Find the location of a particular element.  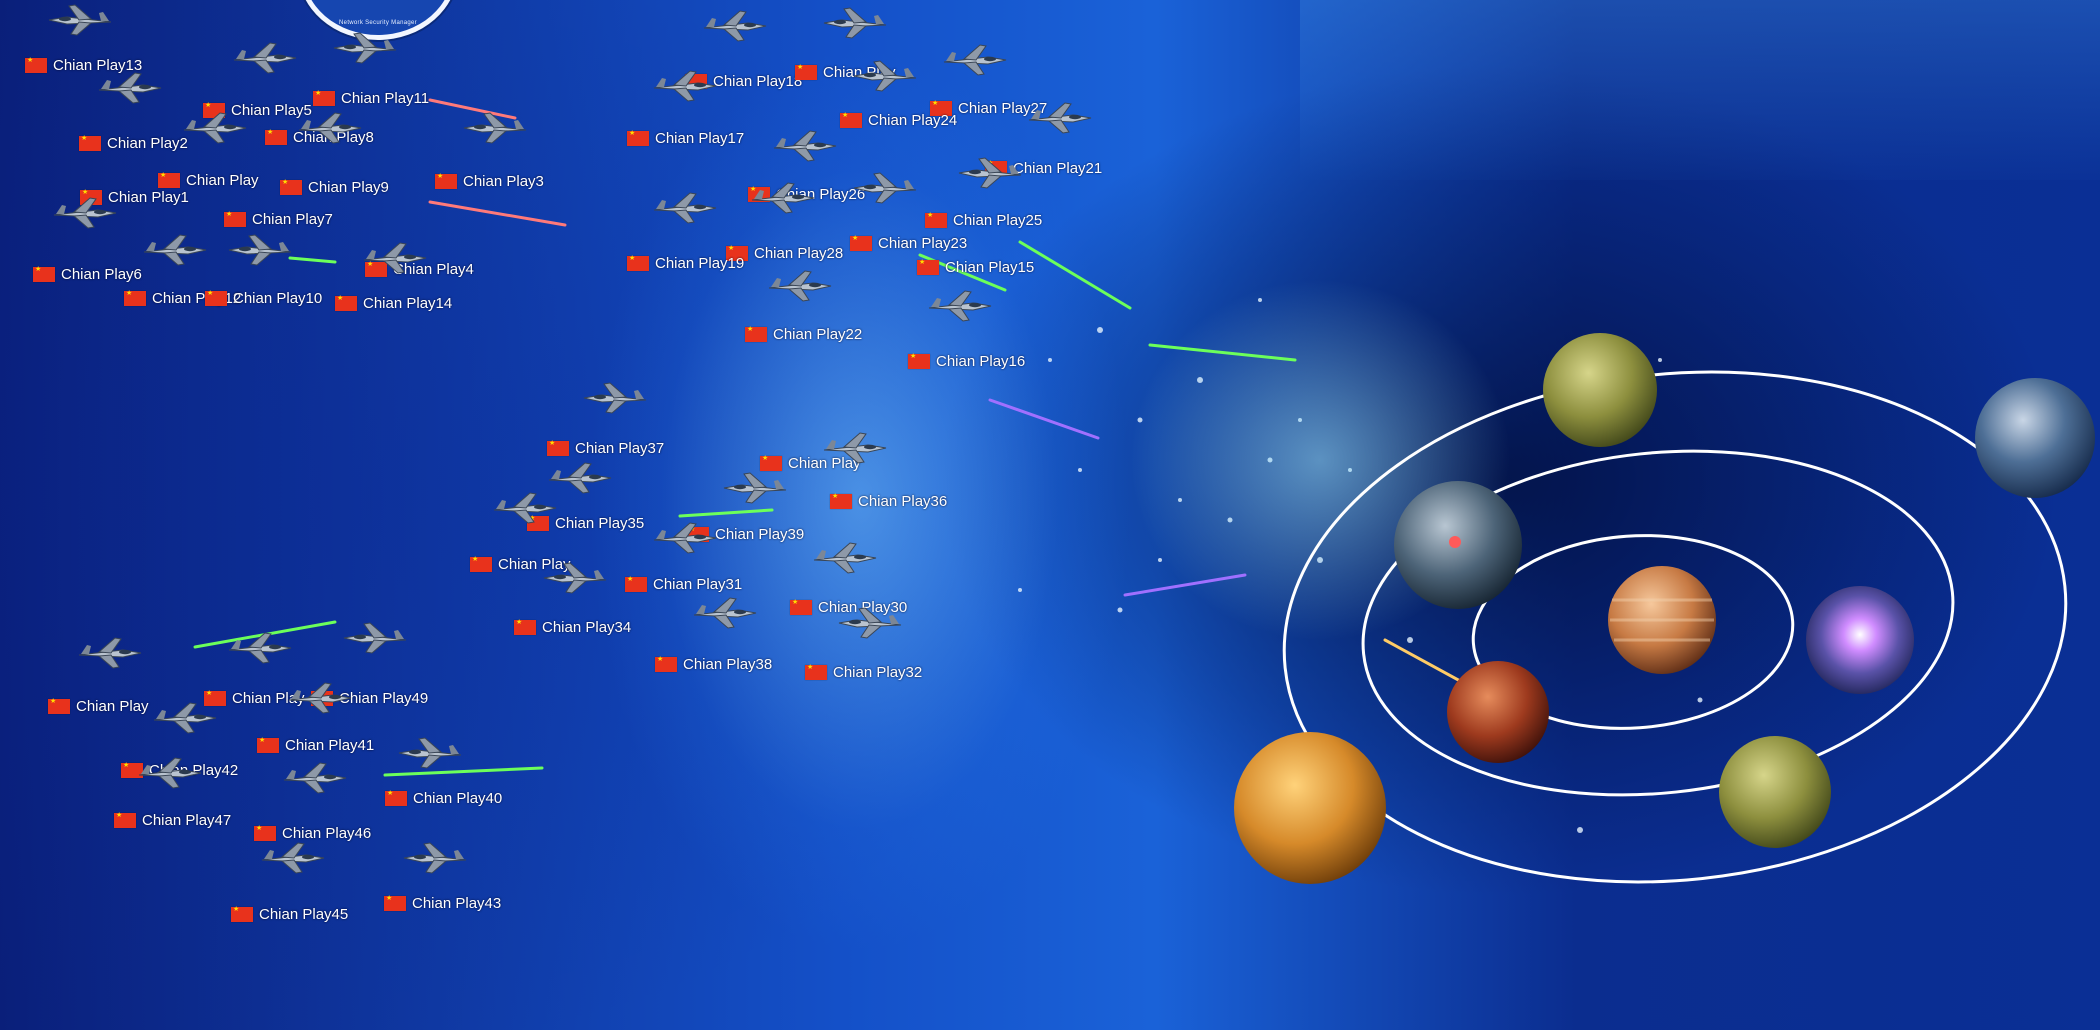

player-marker: Chian Play31 is located at coordinates (683, 584).